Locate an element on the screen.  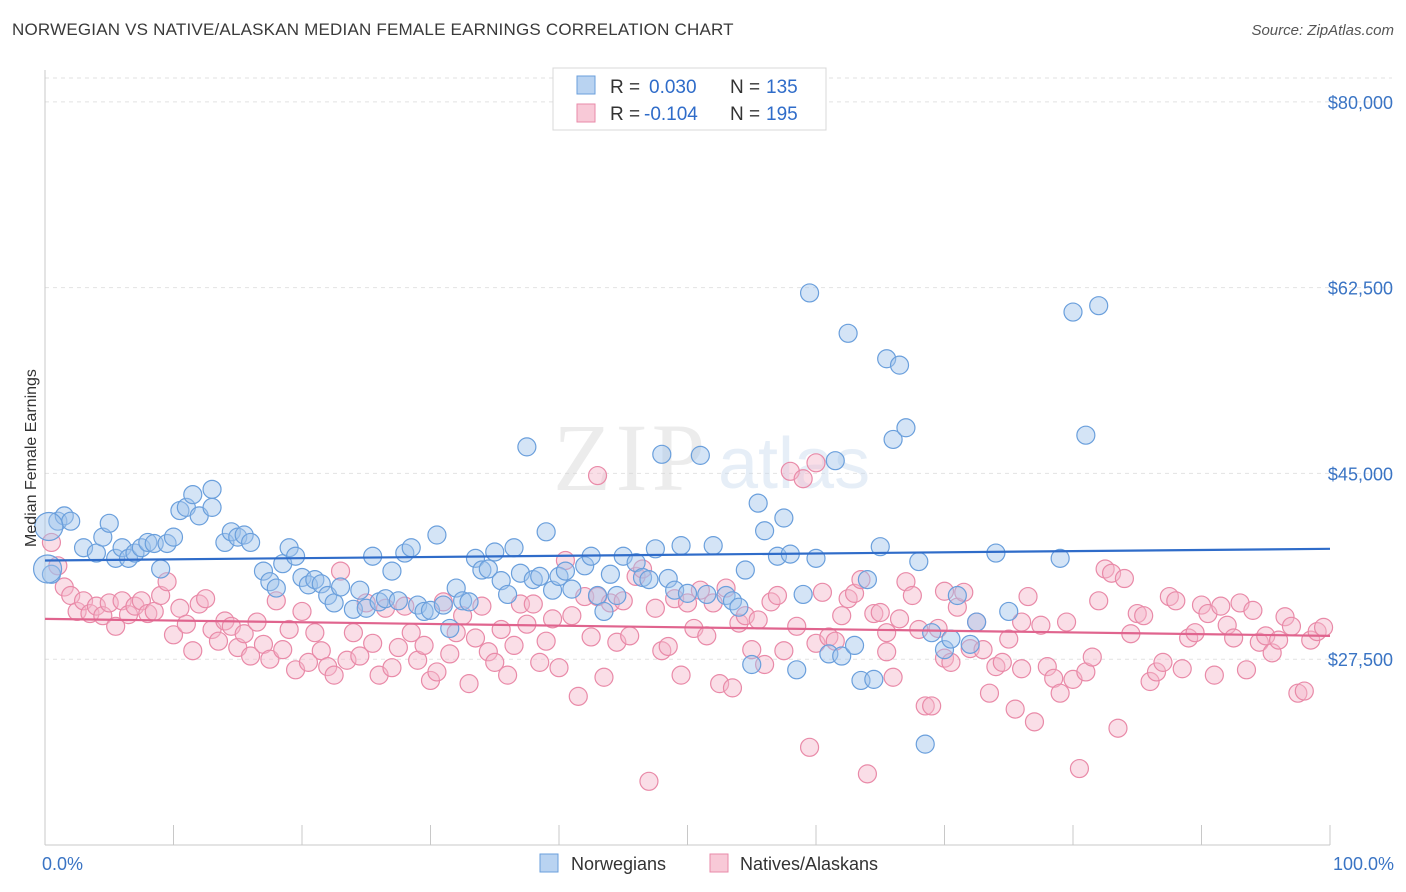
y-tick-label-0: $27,500 is located at coordinates (1360, 660).